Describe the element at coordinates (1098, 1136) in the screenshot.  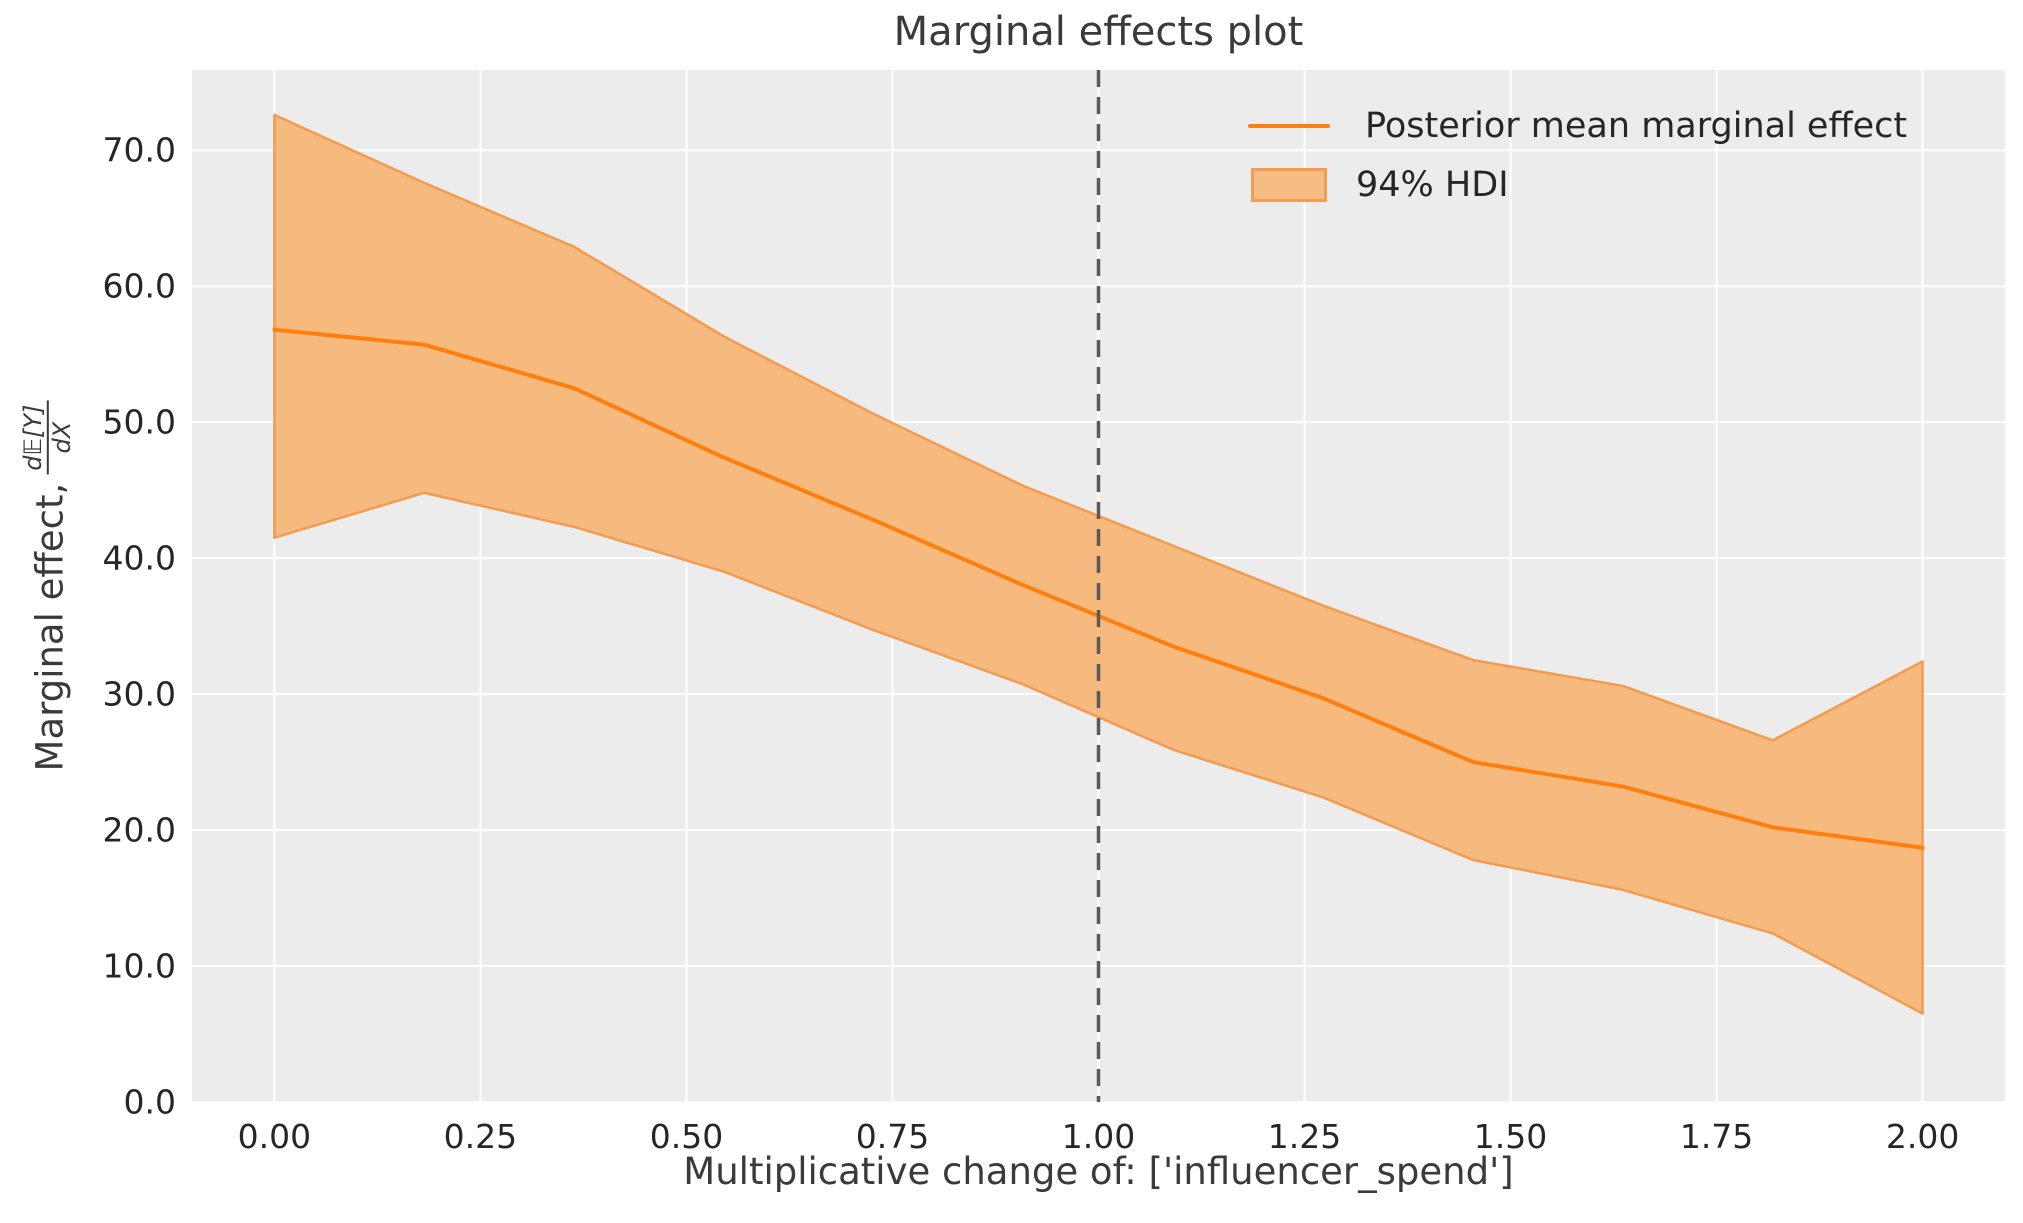
I see `x-tick-label: 1.00` at that location.